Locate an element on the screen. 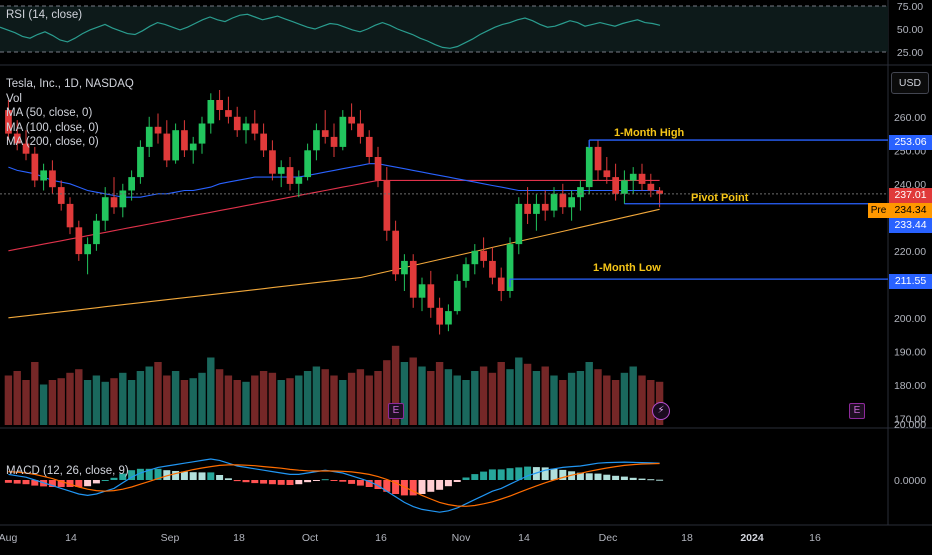 Image resolution: width=932 pixels, height=555 pixels. macd-legend: MACD (12, 26, close, 9) is located at coordinates (67, 471).